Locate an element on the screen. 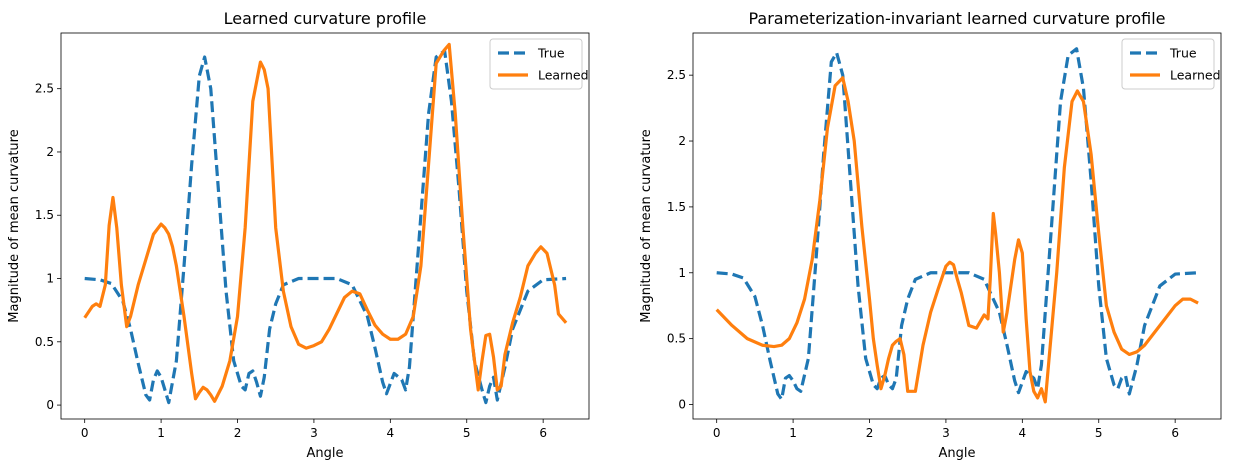 The height and width of the screenshot is (470, 1233). chart-title: Learned curvature profile is located at coordinates (325, 18).